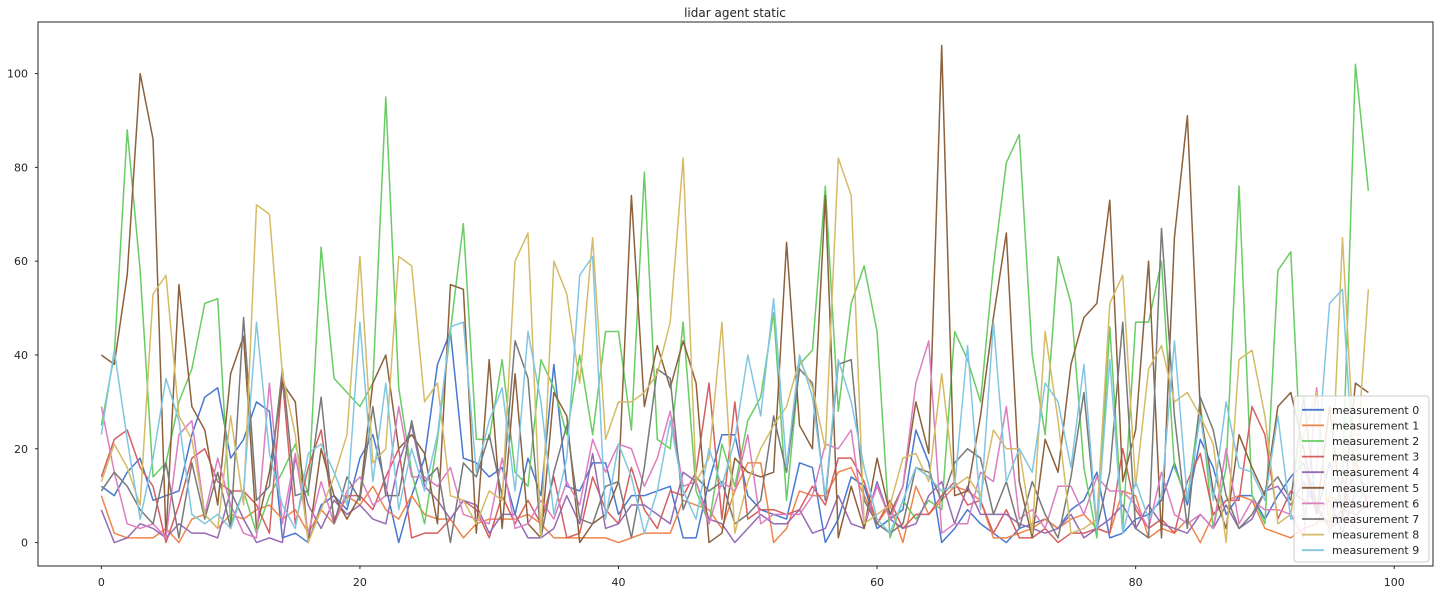 This screenshot has width=1445, height=593. I want to click on y-tick-label: 20, so click(21, 449).